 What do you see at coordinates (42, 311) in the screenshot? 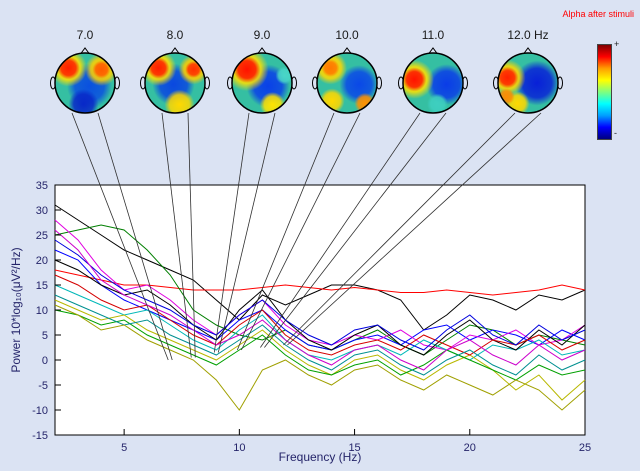
I see `y-tick-label: 10` at bounding box center [42, 311].